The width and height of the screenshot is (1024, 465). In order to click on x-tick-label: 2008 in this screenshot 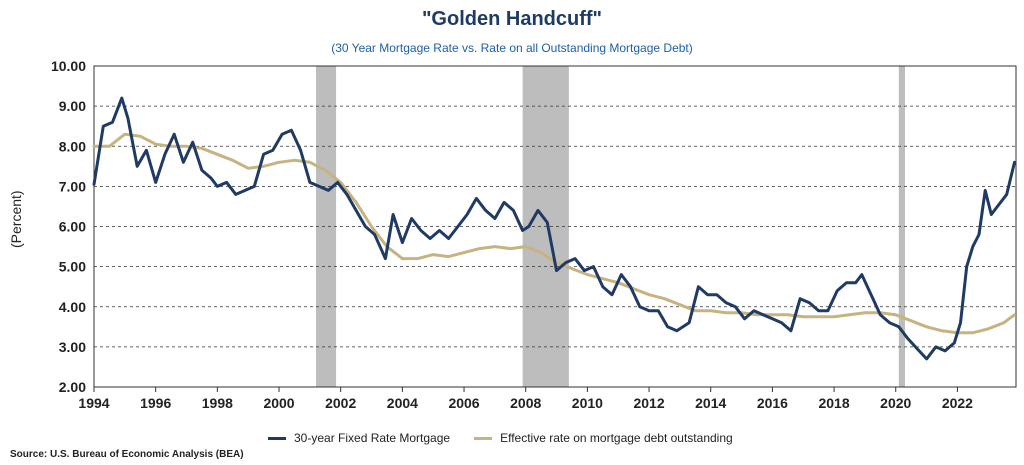, I will do `click(525, 403)`.